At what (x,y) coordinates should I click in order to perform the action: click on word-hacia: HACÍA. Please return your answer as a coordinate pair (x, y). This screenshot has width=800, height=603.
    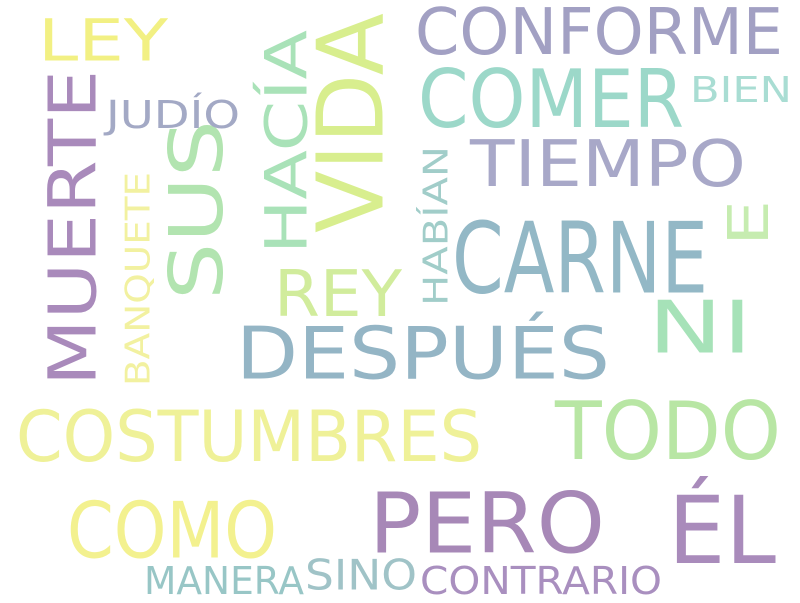
    Looking at the image, I should click on (286, 142).